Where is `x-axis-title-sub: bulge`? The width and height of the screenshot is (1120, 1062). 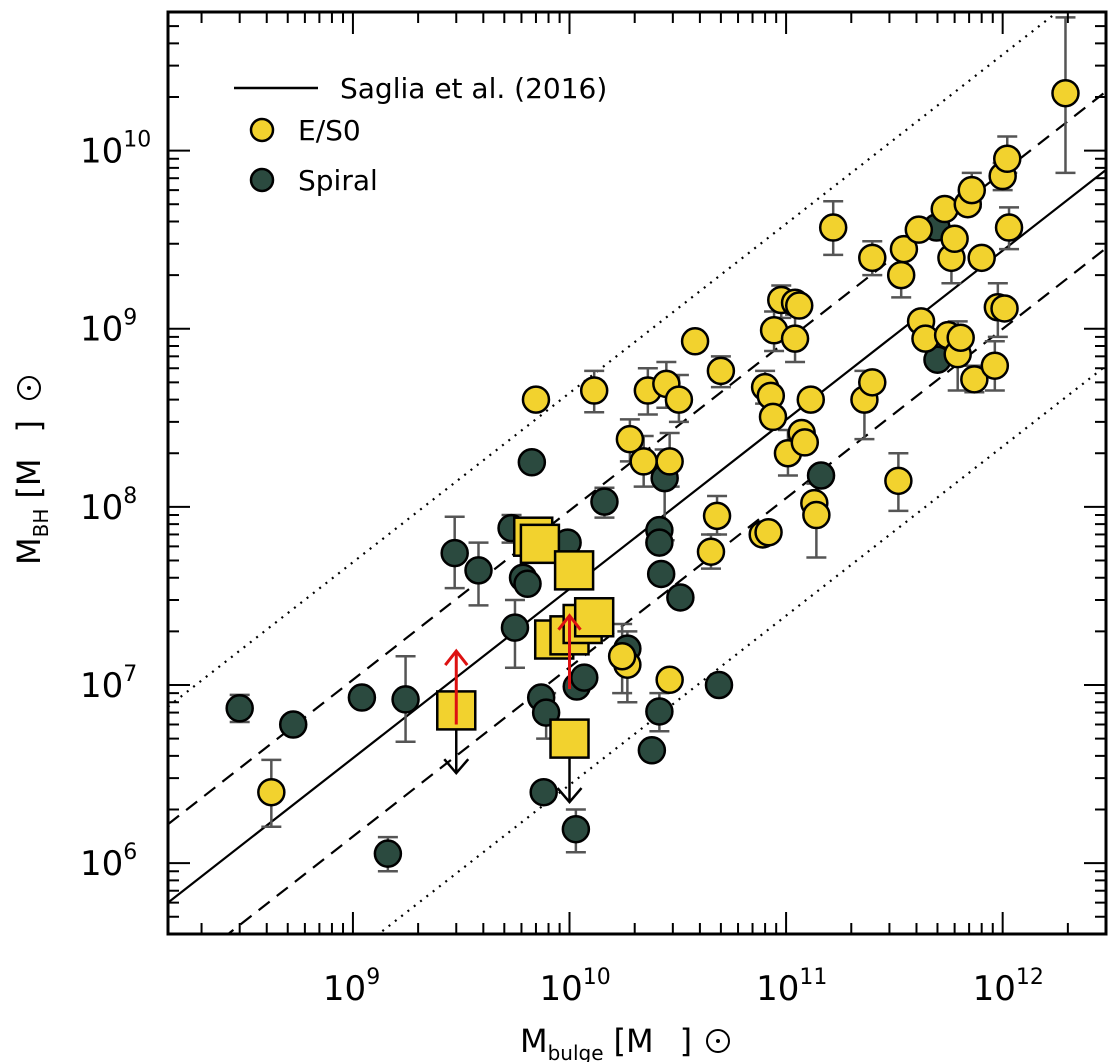
x-axis-title-sub: bulge is located at coordinates (576, 1051).